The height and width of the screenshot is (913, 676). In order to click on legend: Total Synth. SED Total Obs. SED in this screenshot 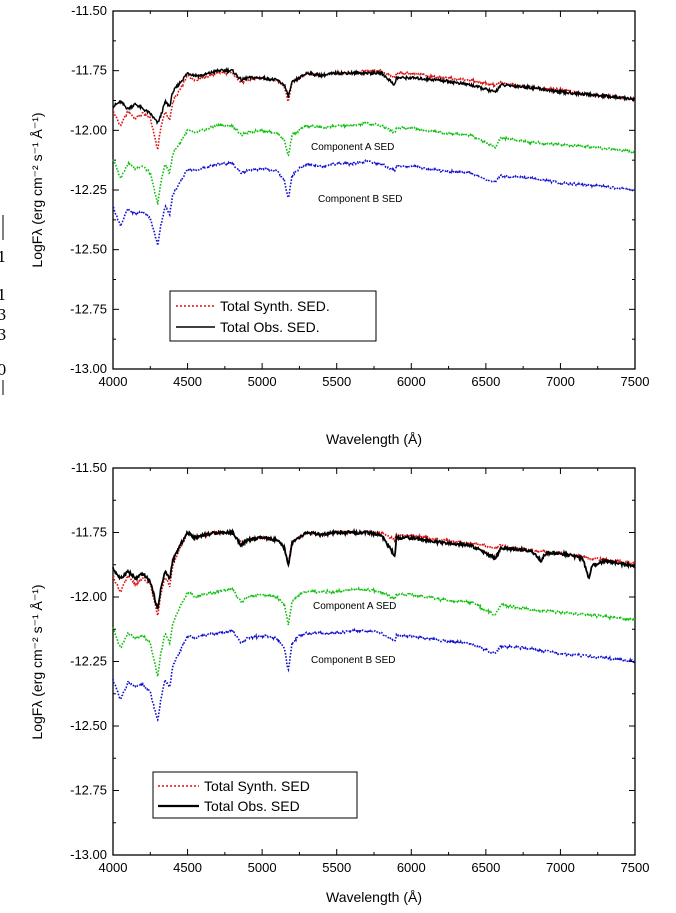, I will do `click(255, 795)`.